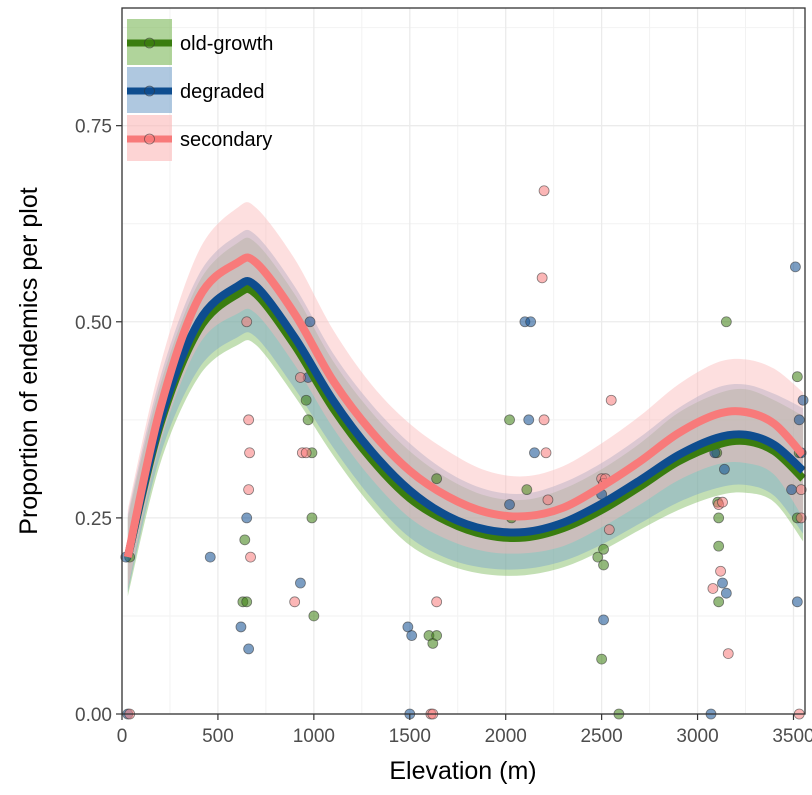  I want to click on legend-label-degraded: degraded, so click(222, 92).